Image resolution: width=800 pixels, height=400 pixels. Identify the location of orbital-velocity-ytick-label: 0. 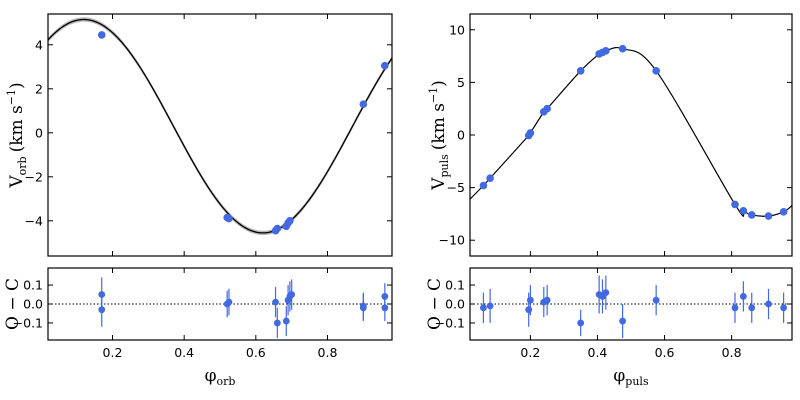
(39, 132).